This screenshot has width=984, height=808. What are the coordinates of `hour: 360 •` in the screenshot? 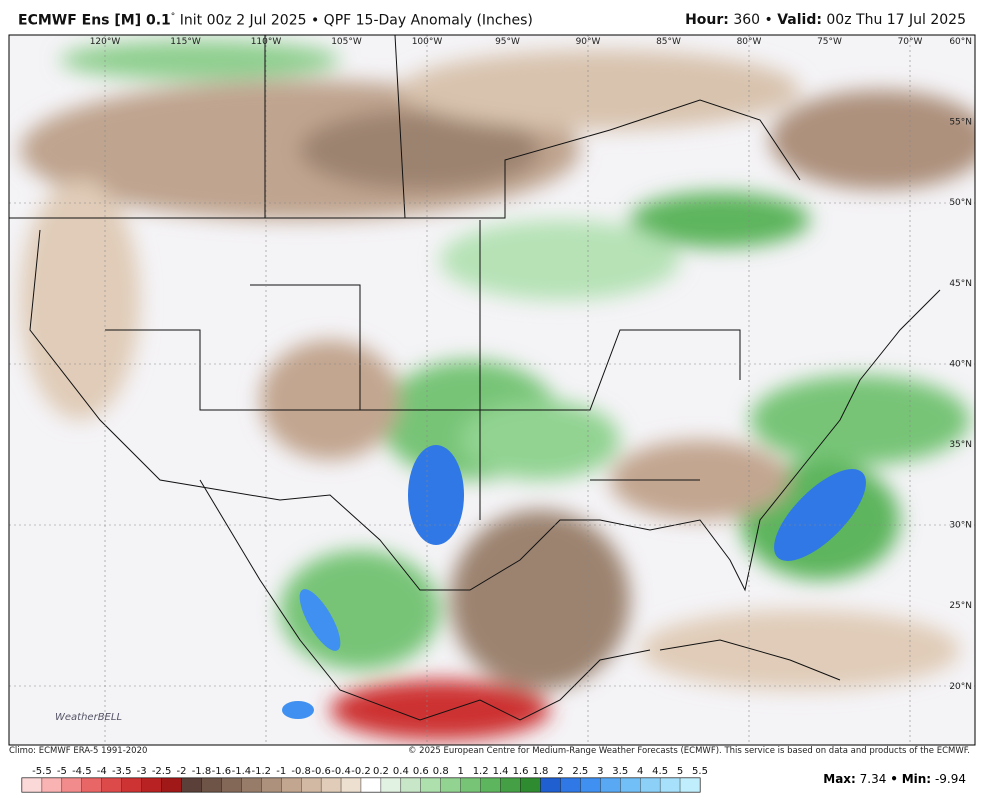 It's located at (753, 20).